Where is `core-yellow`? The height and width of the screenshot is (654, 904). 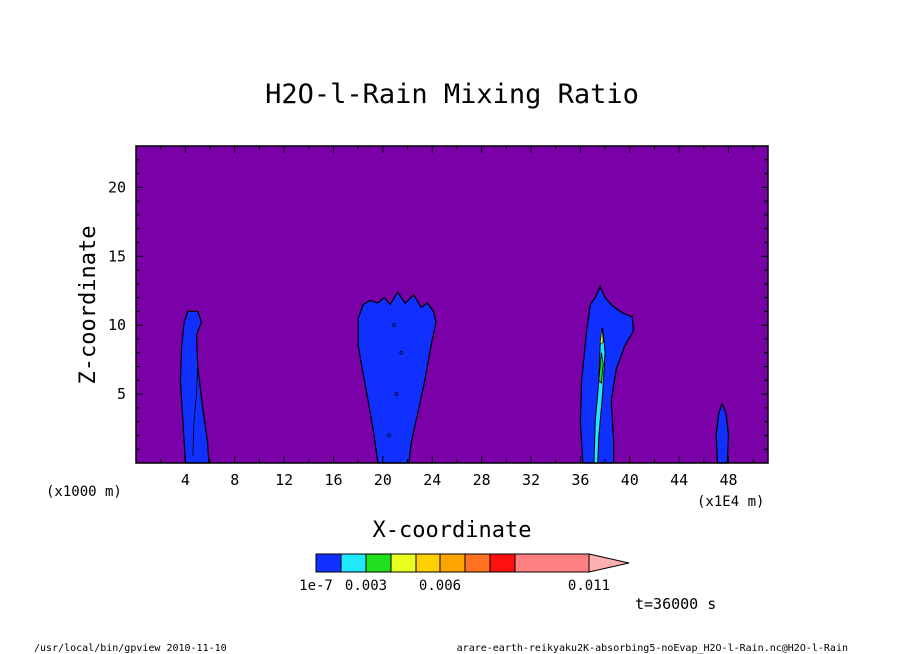 core-yellow is located at coordinates (601, 336).